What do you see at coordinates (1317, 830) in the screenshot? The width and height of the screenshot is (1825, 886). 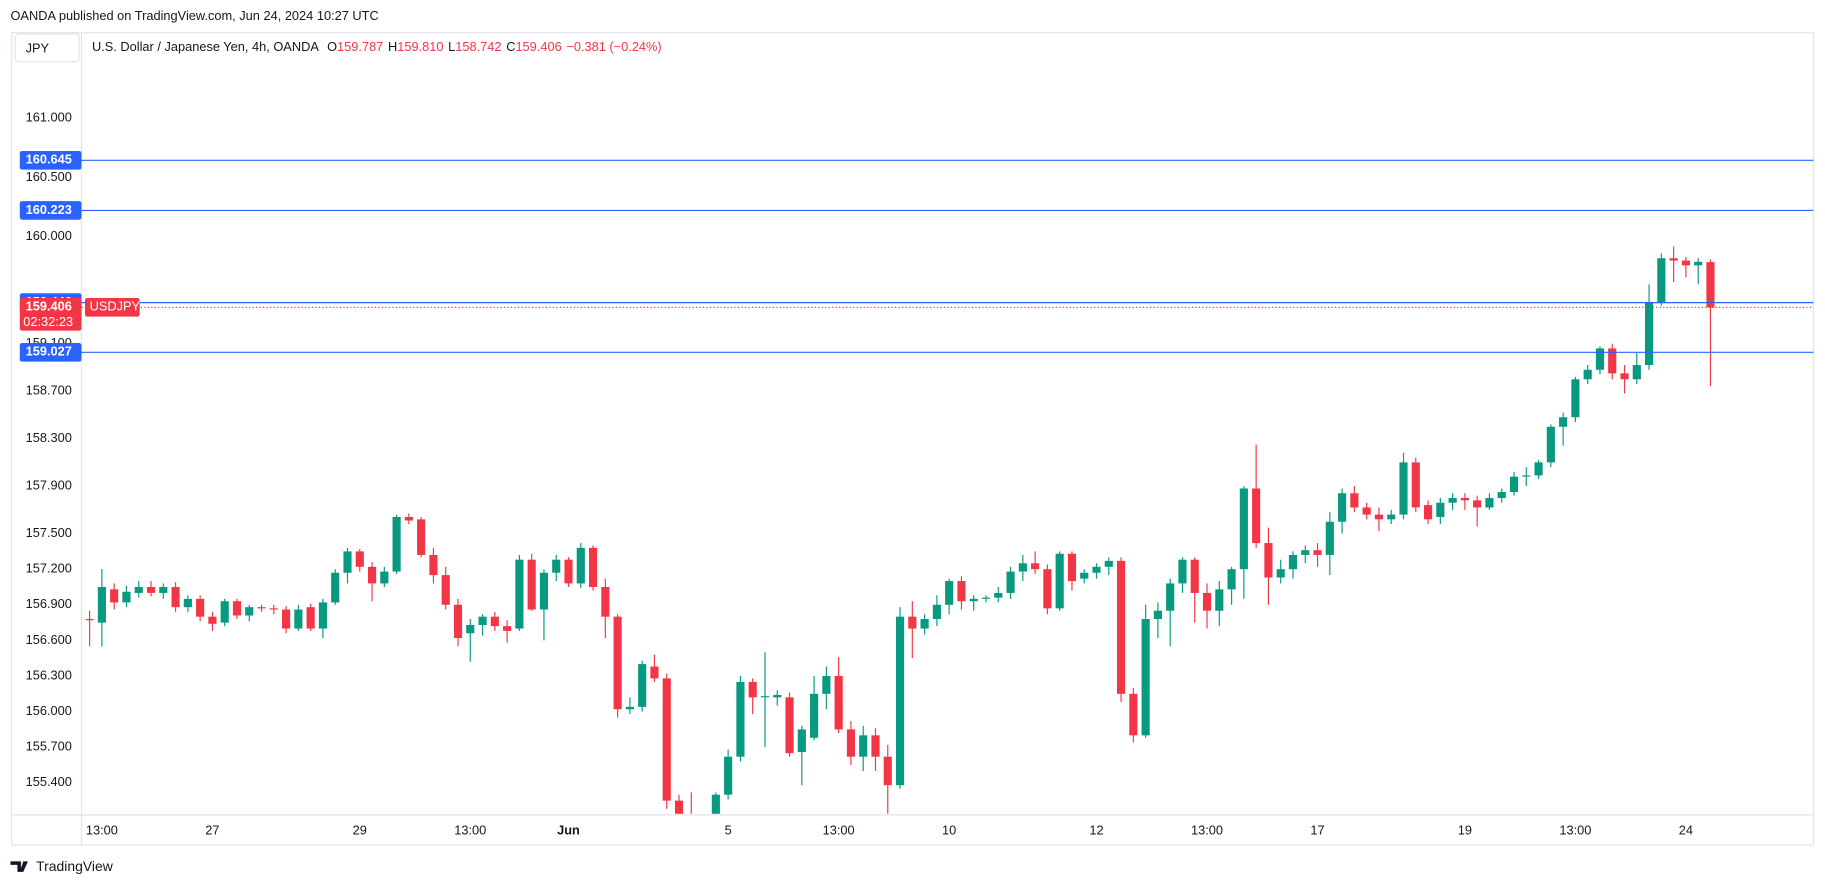 I see `x-tick-label: 17` at bounding box center [1317, 830].